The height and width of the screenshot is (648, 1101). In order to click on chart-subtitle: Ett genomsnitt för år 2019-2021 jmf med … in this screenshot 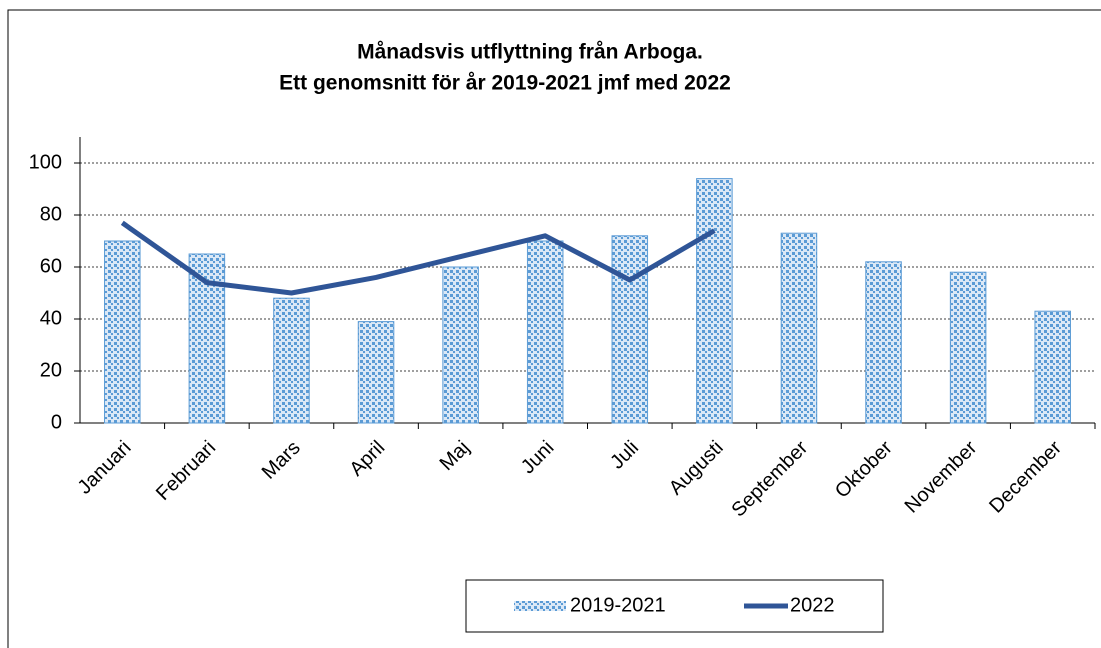, I will do `click(505, 83)`.